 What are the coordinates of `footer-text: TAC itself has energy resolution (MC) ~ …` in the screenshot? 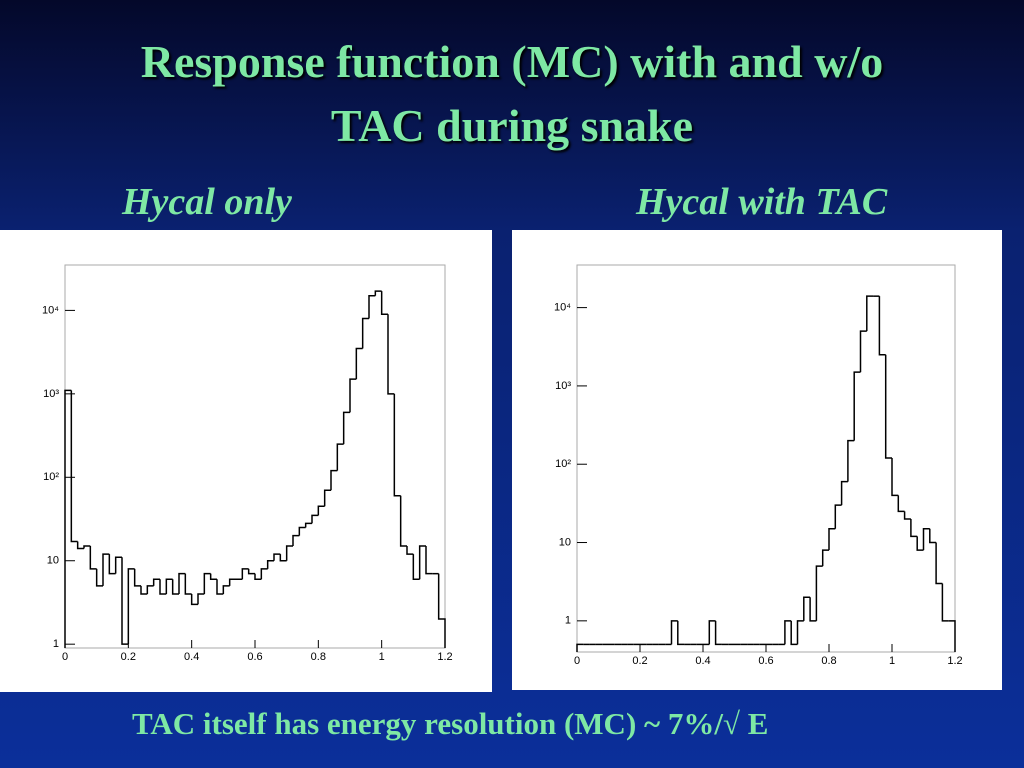 It's located at (450, 723).